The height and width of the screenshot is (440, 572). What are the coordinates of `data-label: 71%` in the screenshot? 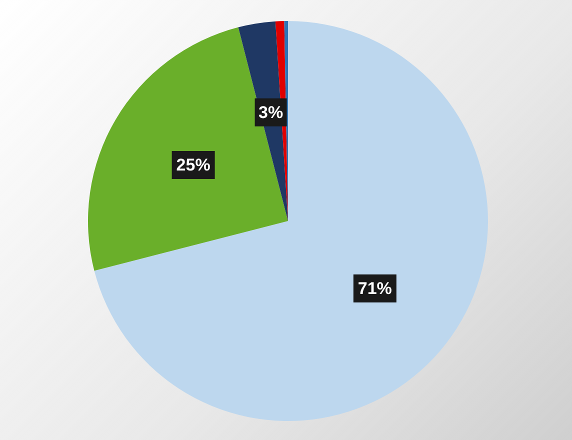 It's located at (375, 288).